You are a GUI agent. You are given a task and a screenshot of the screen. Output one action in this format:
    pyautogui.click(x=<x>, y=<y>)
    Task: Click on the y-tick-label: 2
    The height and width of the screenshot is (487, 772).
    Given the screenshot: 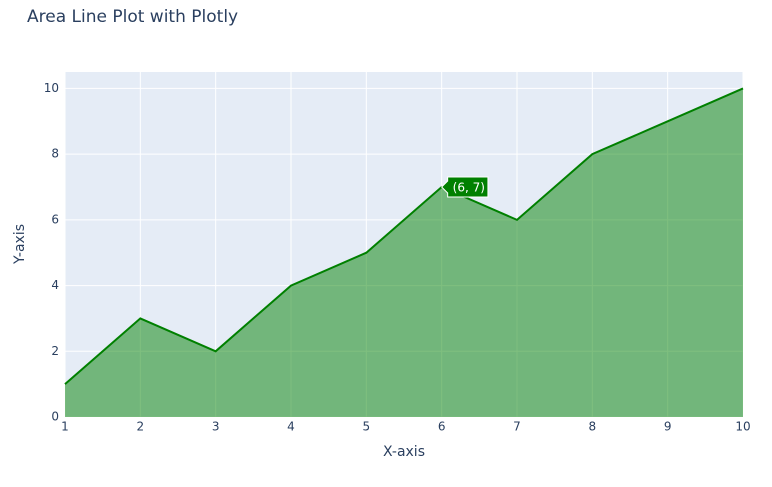 What is the action you would take?
    pyautogui.click(x=55, y=351)
    